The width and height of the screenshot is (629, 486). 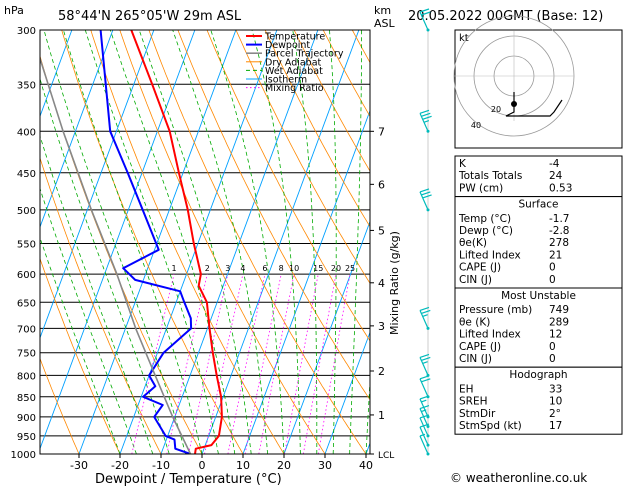 What do you see at coordinates (555, 335) in the screenshot?
I see `most-unstable-table-row-value: 12` at bounding box center [555, 335].